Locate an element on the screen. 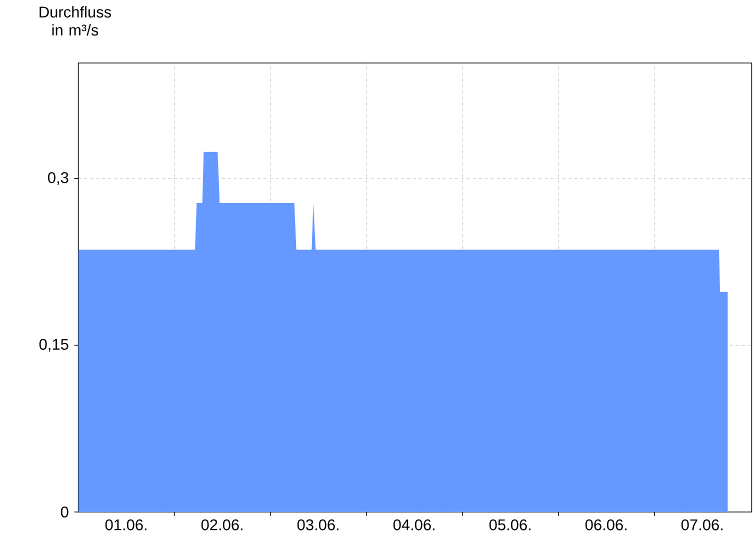 Image resolution: width=756 pixels, height=546 pixels. x-tick-label: 01.06. is located at coordinates (125, 524).